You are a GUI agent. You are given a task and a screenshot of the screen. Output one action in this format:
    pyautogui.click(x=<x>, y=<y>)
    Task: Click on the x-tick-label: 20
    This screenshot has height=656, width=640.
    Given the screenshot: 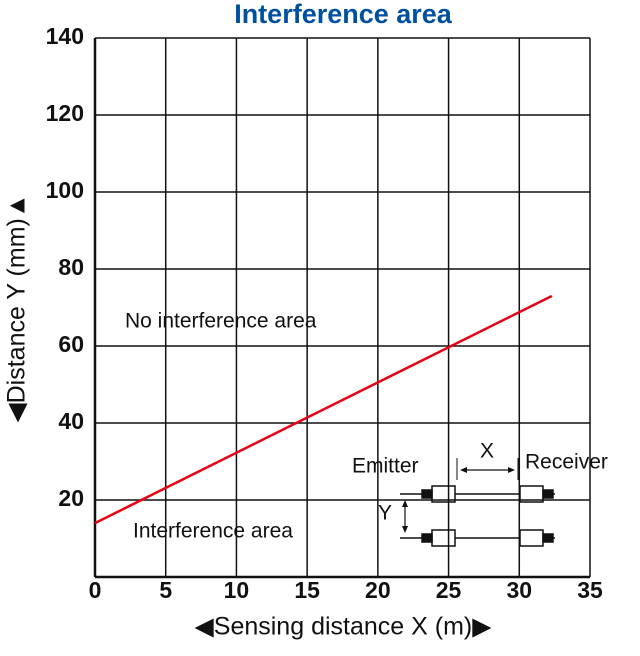 What is the action you would take?
    pyautogui.click(x=378, y=590)
    